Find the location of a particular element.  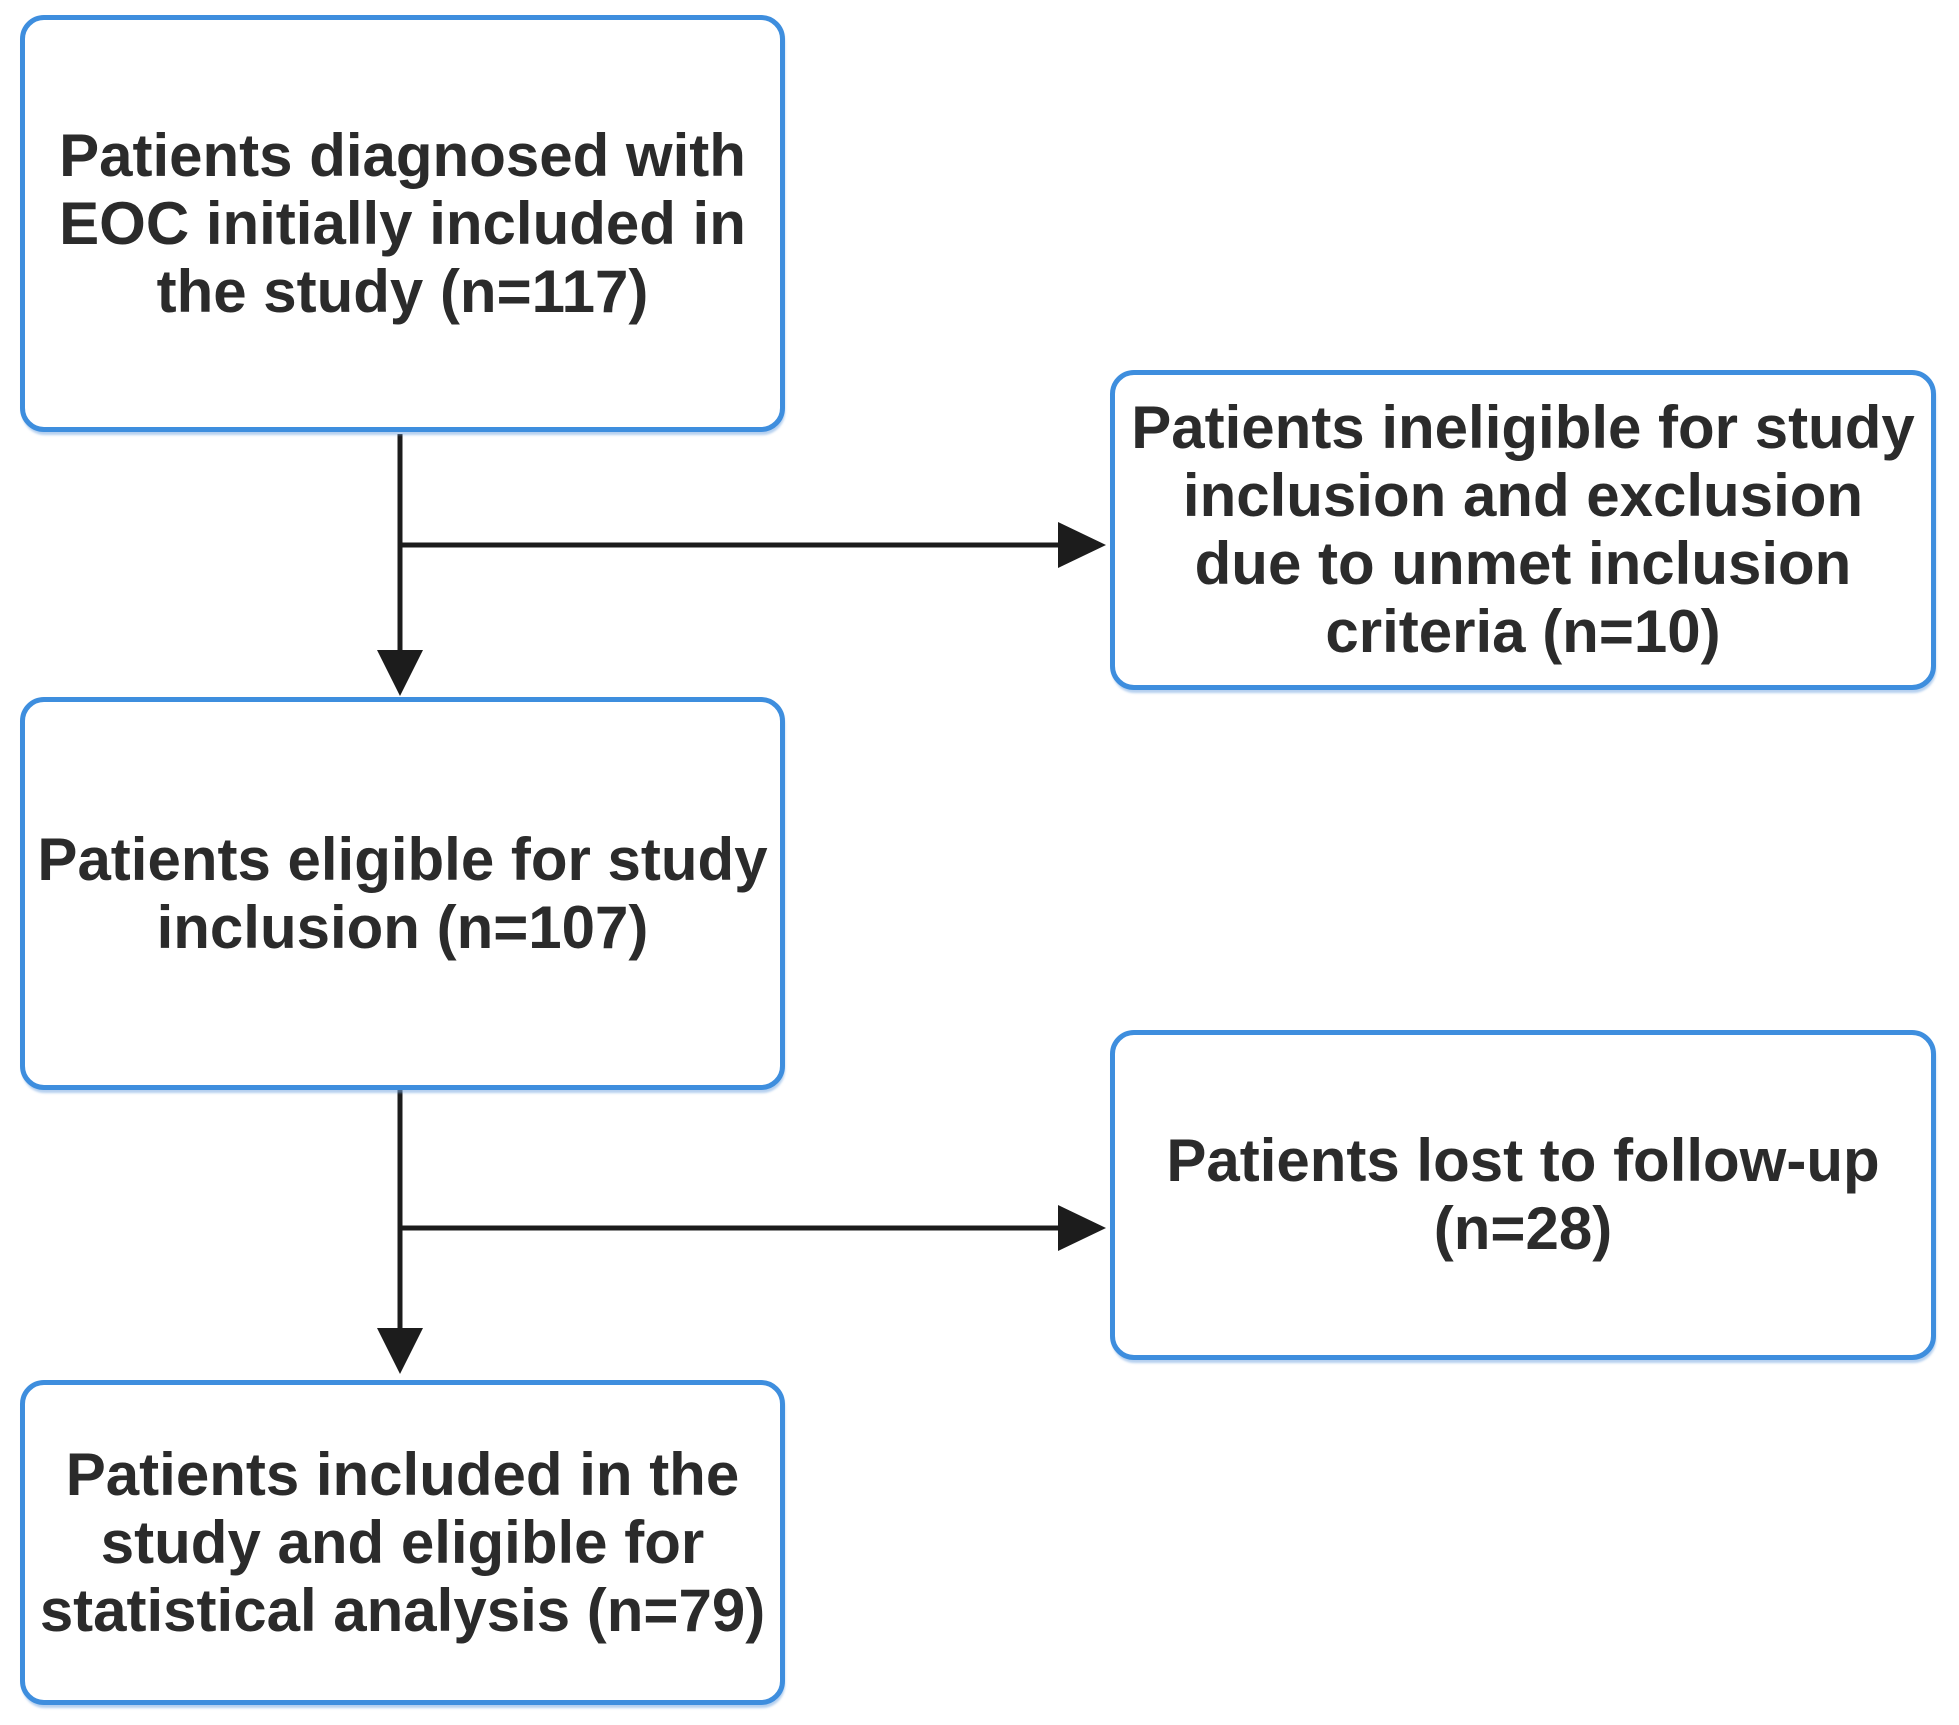

node-patients-analyzed-line: study and eligible for is located at coordinates (402, 1542).